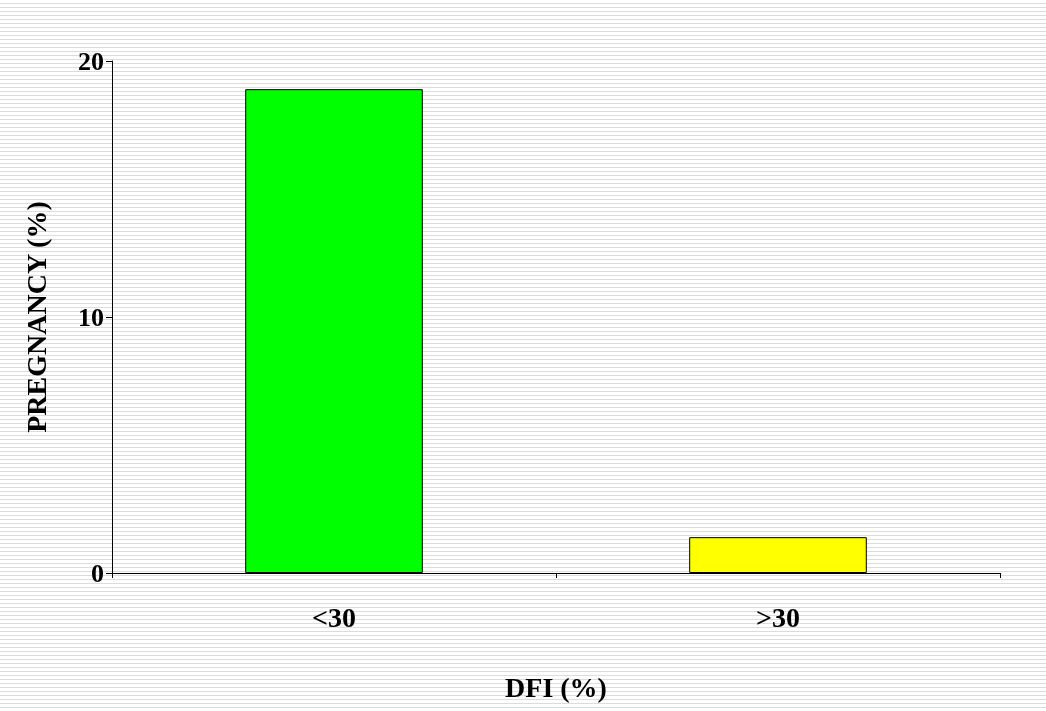 This screenshot has width=1046, height=711. What do you see at coordinates (778, 617) in the screenshot?
I see `x-tick-label: >30` at bounding box center [778, 617].